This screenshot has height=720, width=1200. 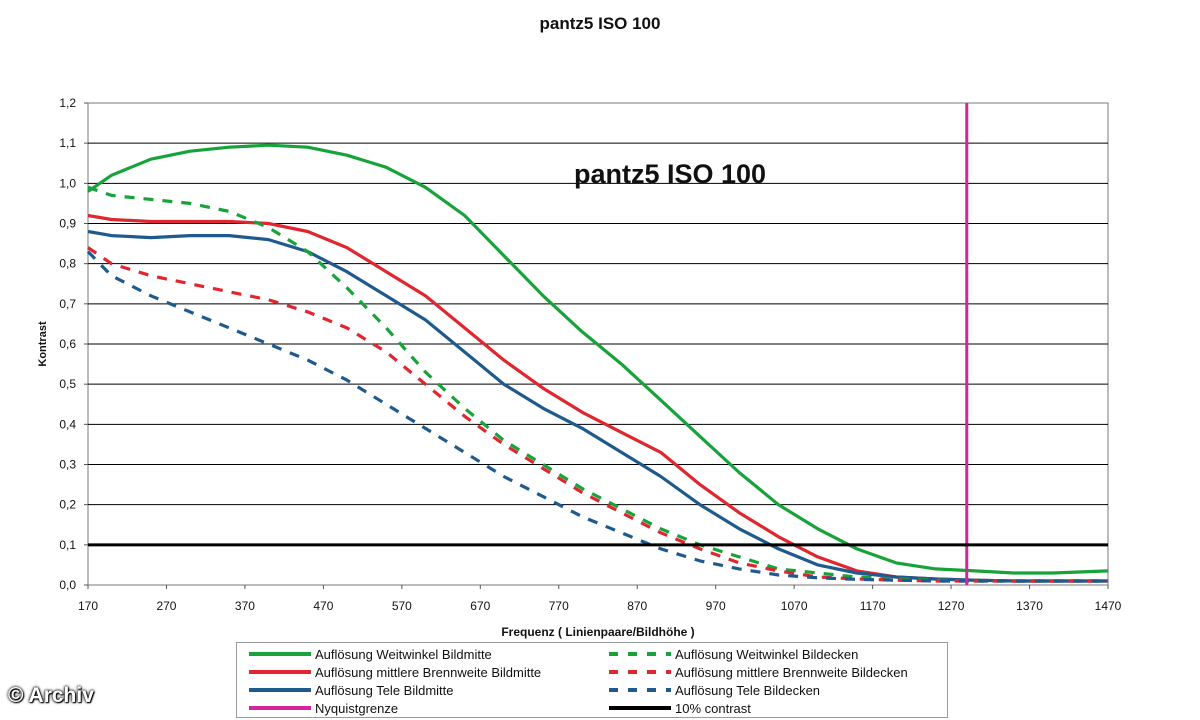 What do you see at coordinates (67, 505) in the screenshot?
I see `y-tick-label: 0,2` at bounding box center [67, 505].